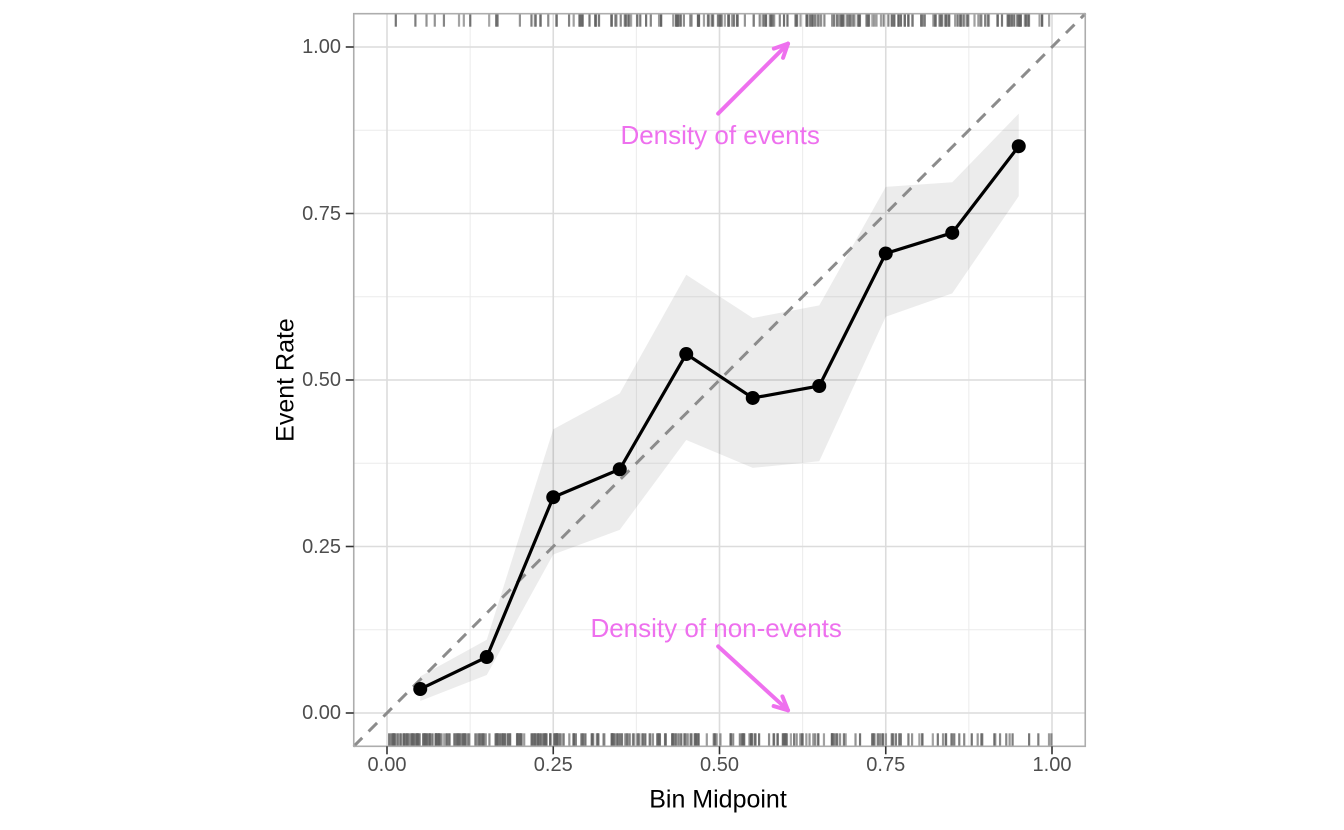  Describe the element at coordinates (716, 627) in the screenshot. I see `annotation-density-of-non-events: Density of non-events` at that location.